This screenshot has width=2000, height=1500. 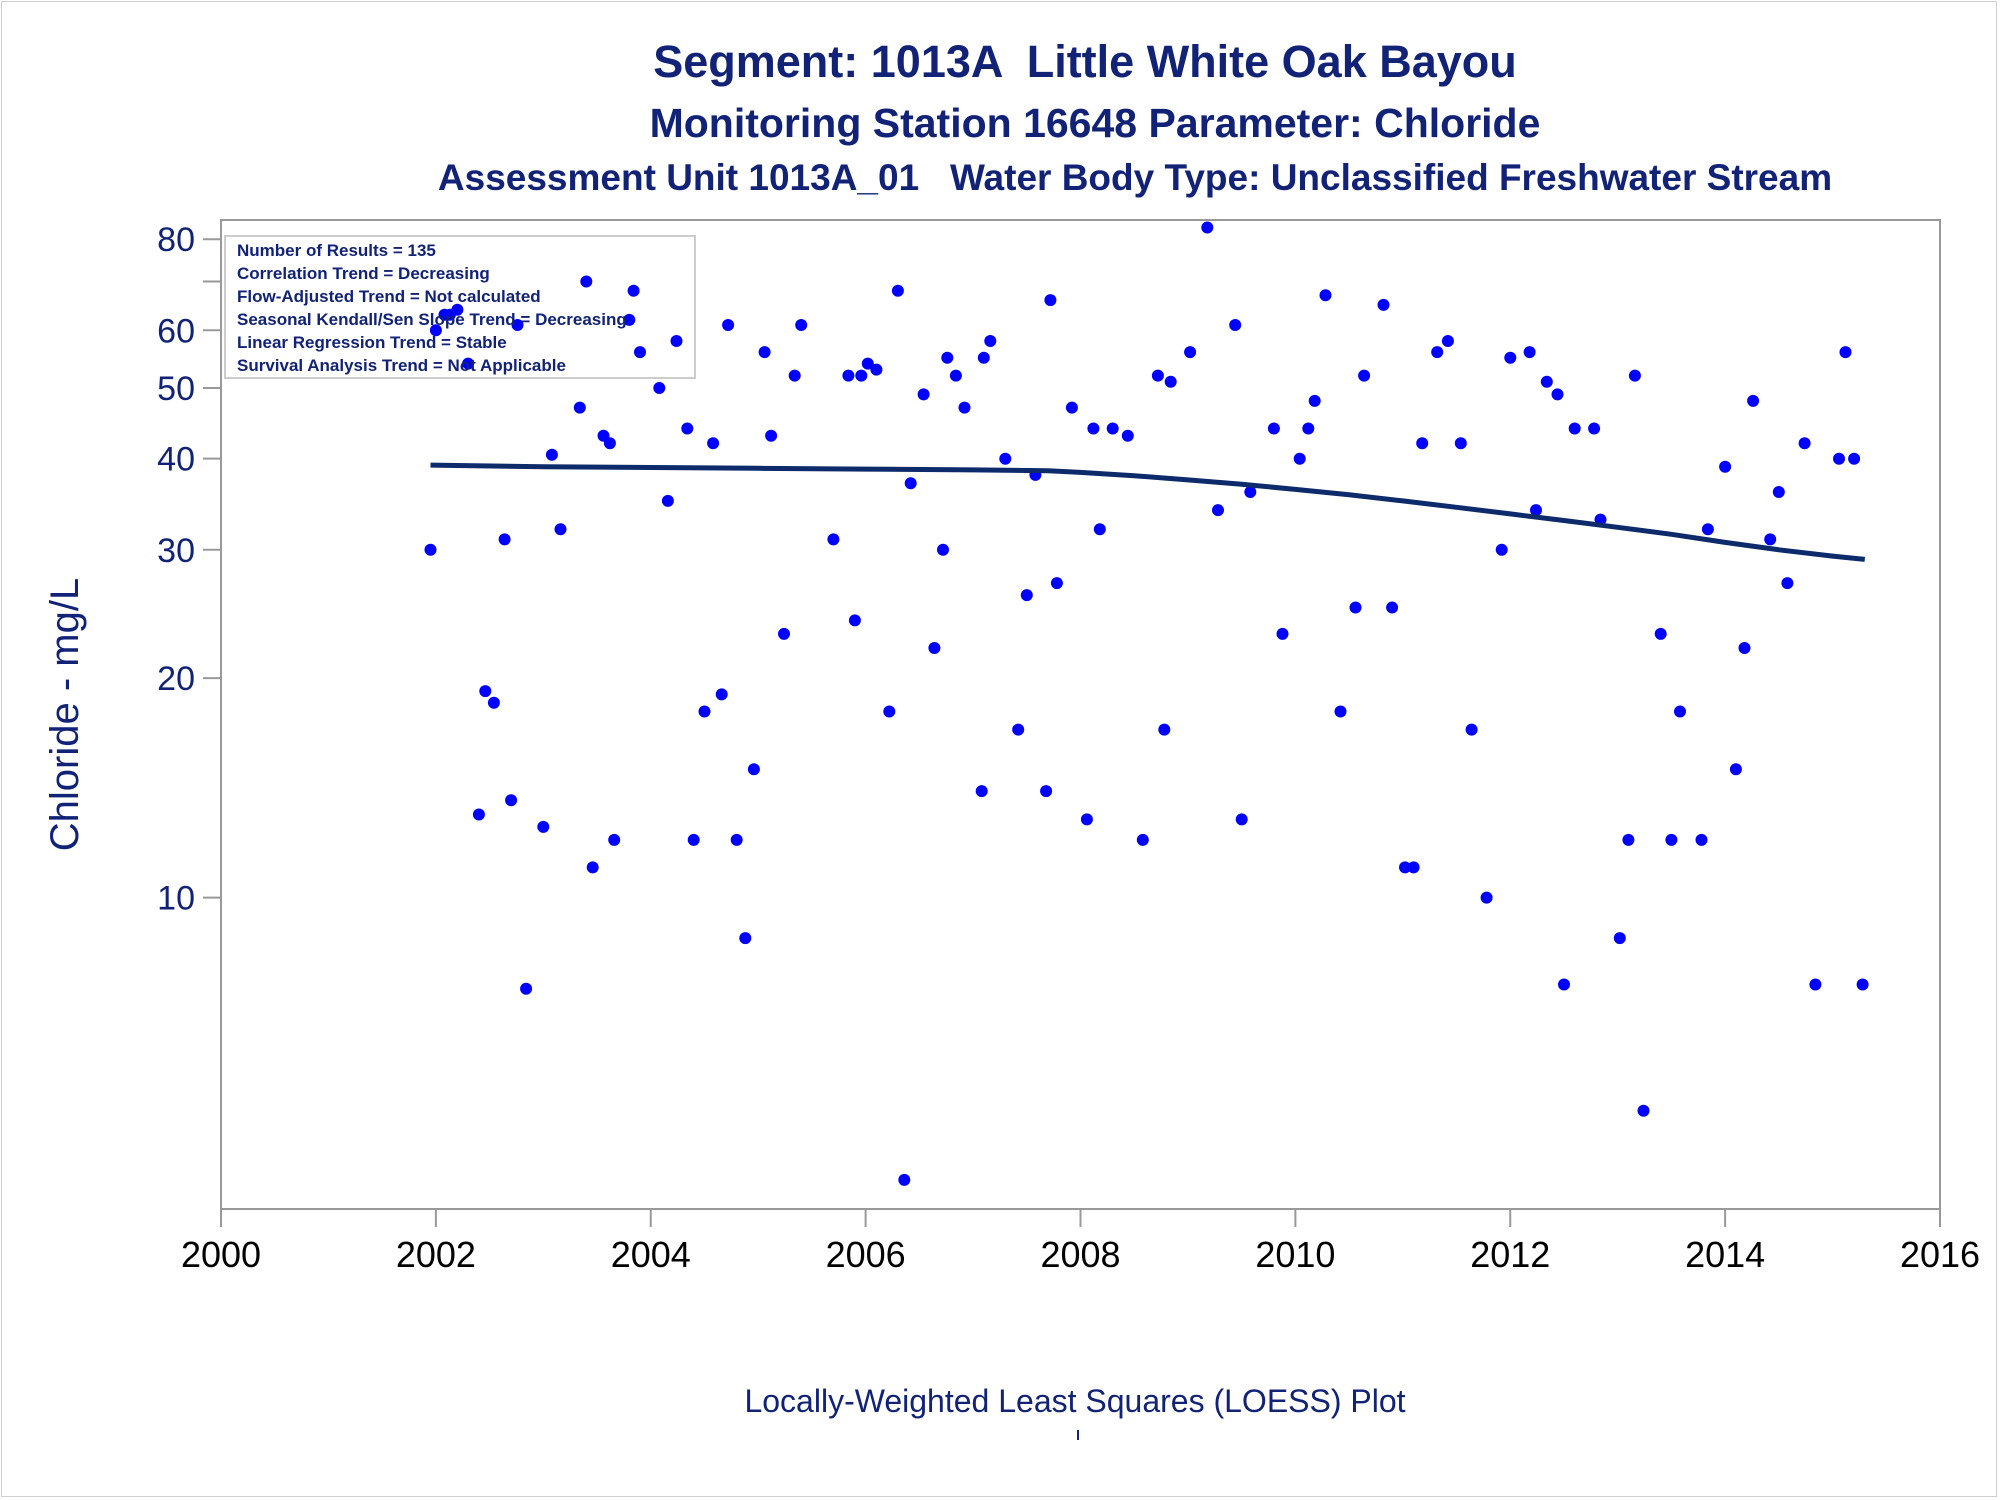 What do you see at coordinates (1078, 1435) in the screenshot?
I see `footnote-mark` at bounding box center [1078, 1435].